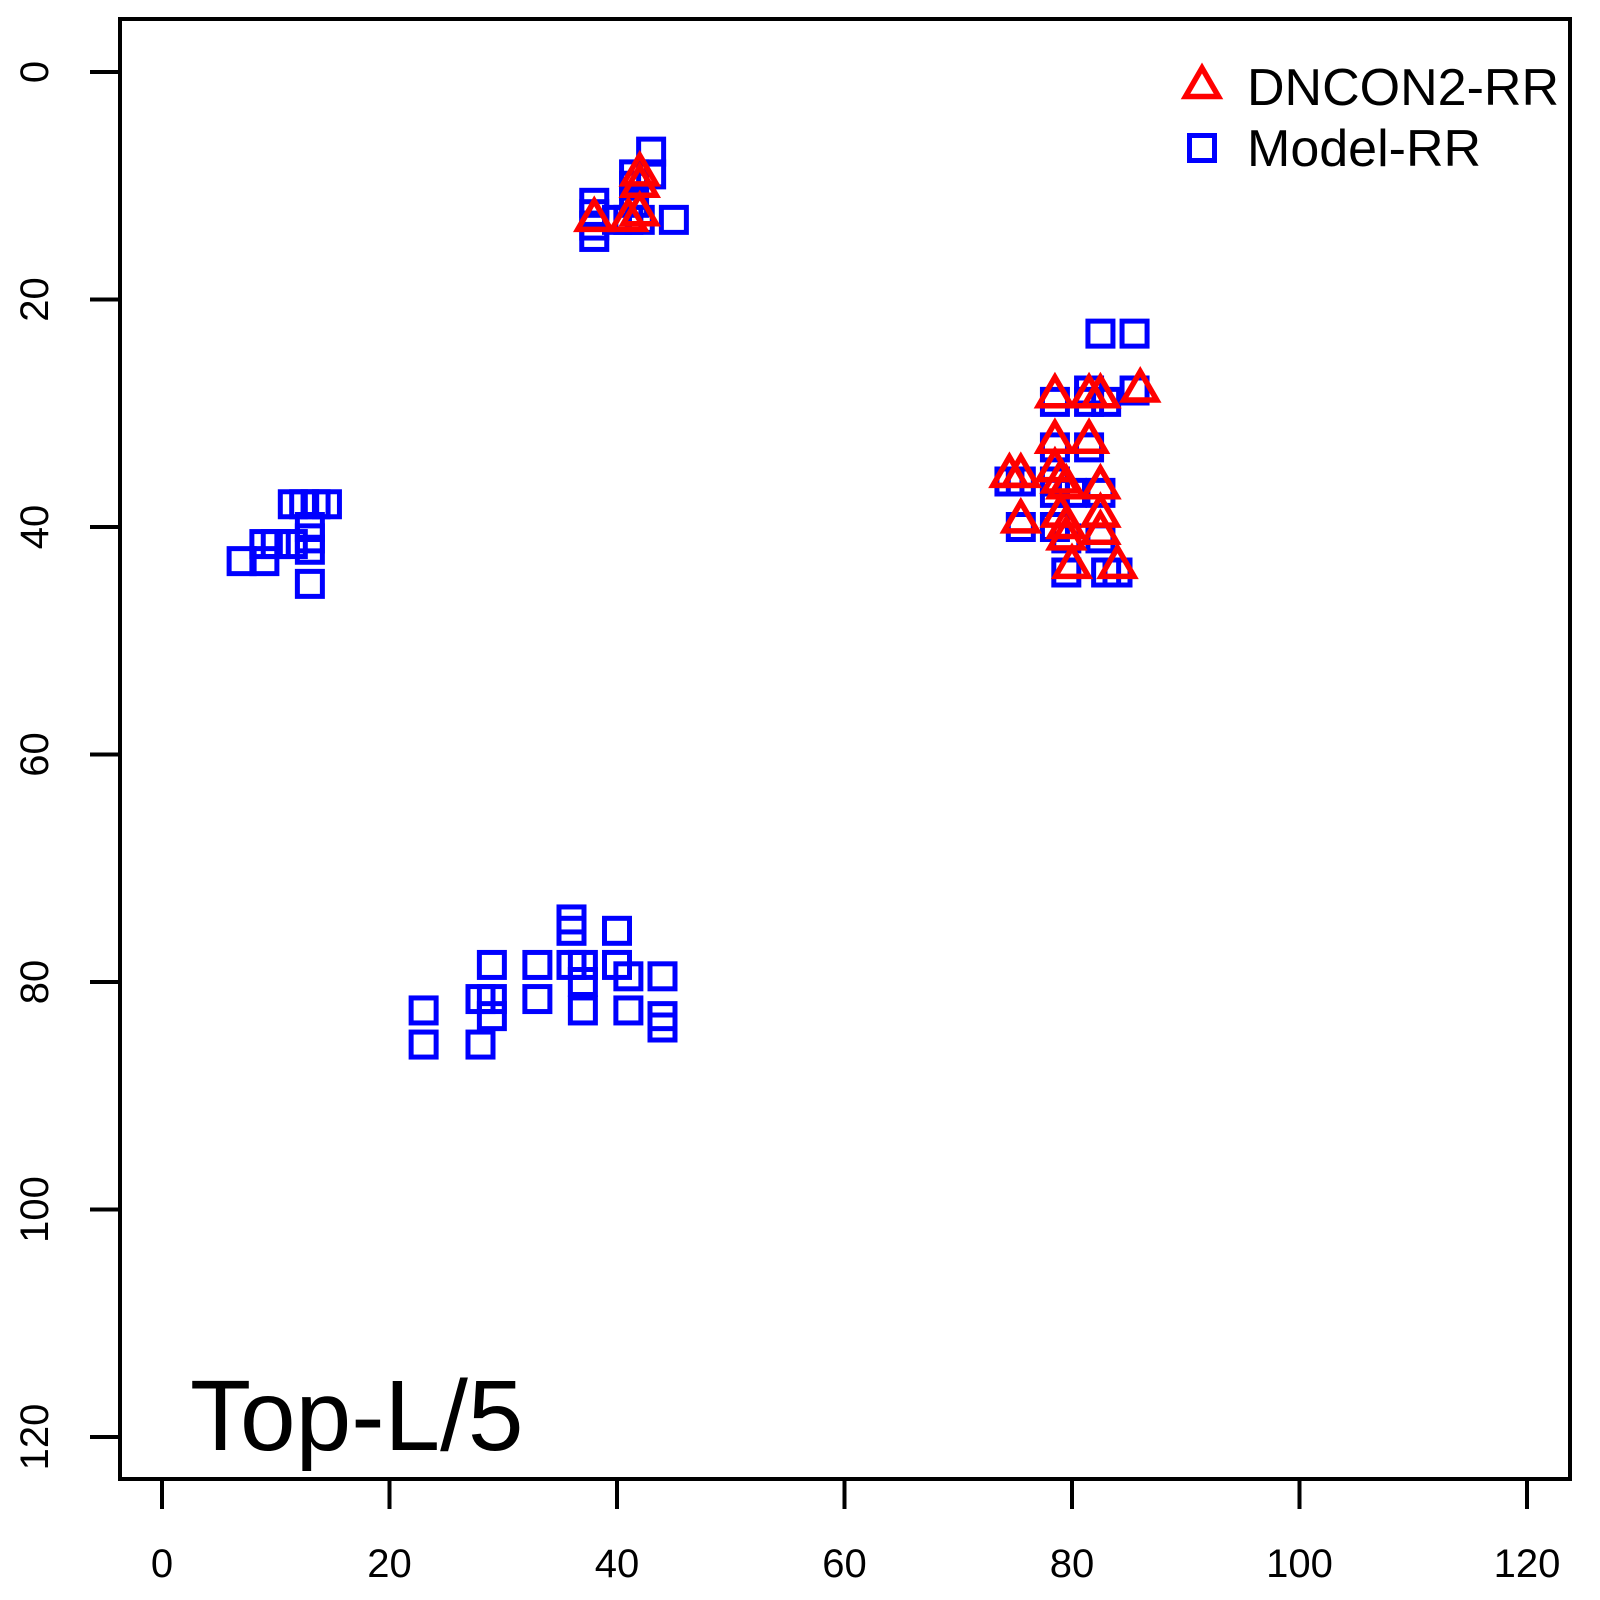 Image resolution: width=1600 pixels, height=1600 pixels. I want to click on legend-triangle-icon, so click(1202, 81).